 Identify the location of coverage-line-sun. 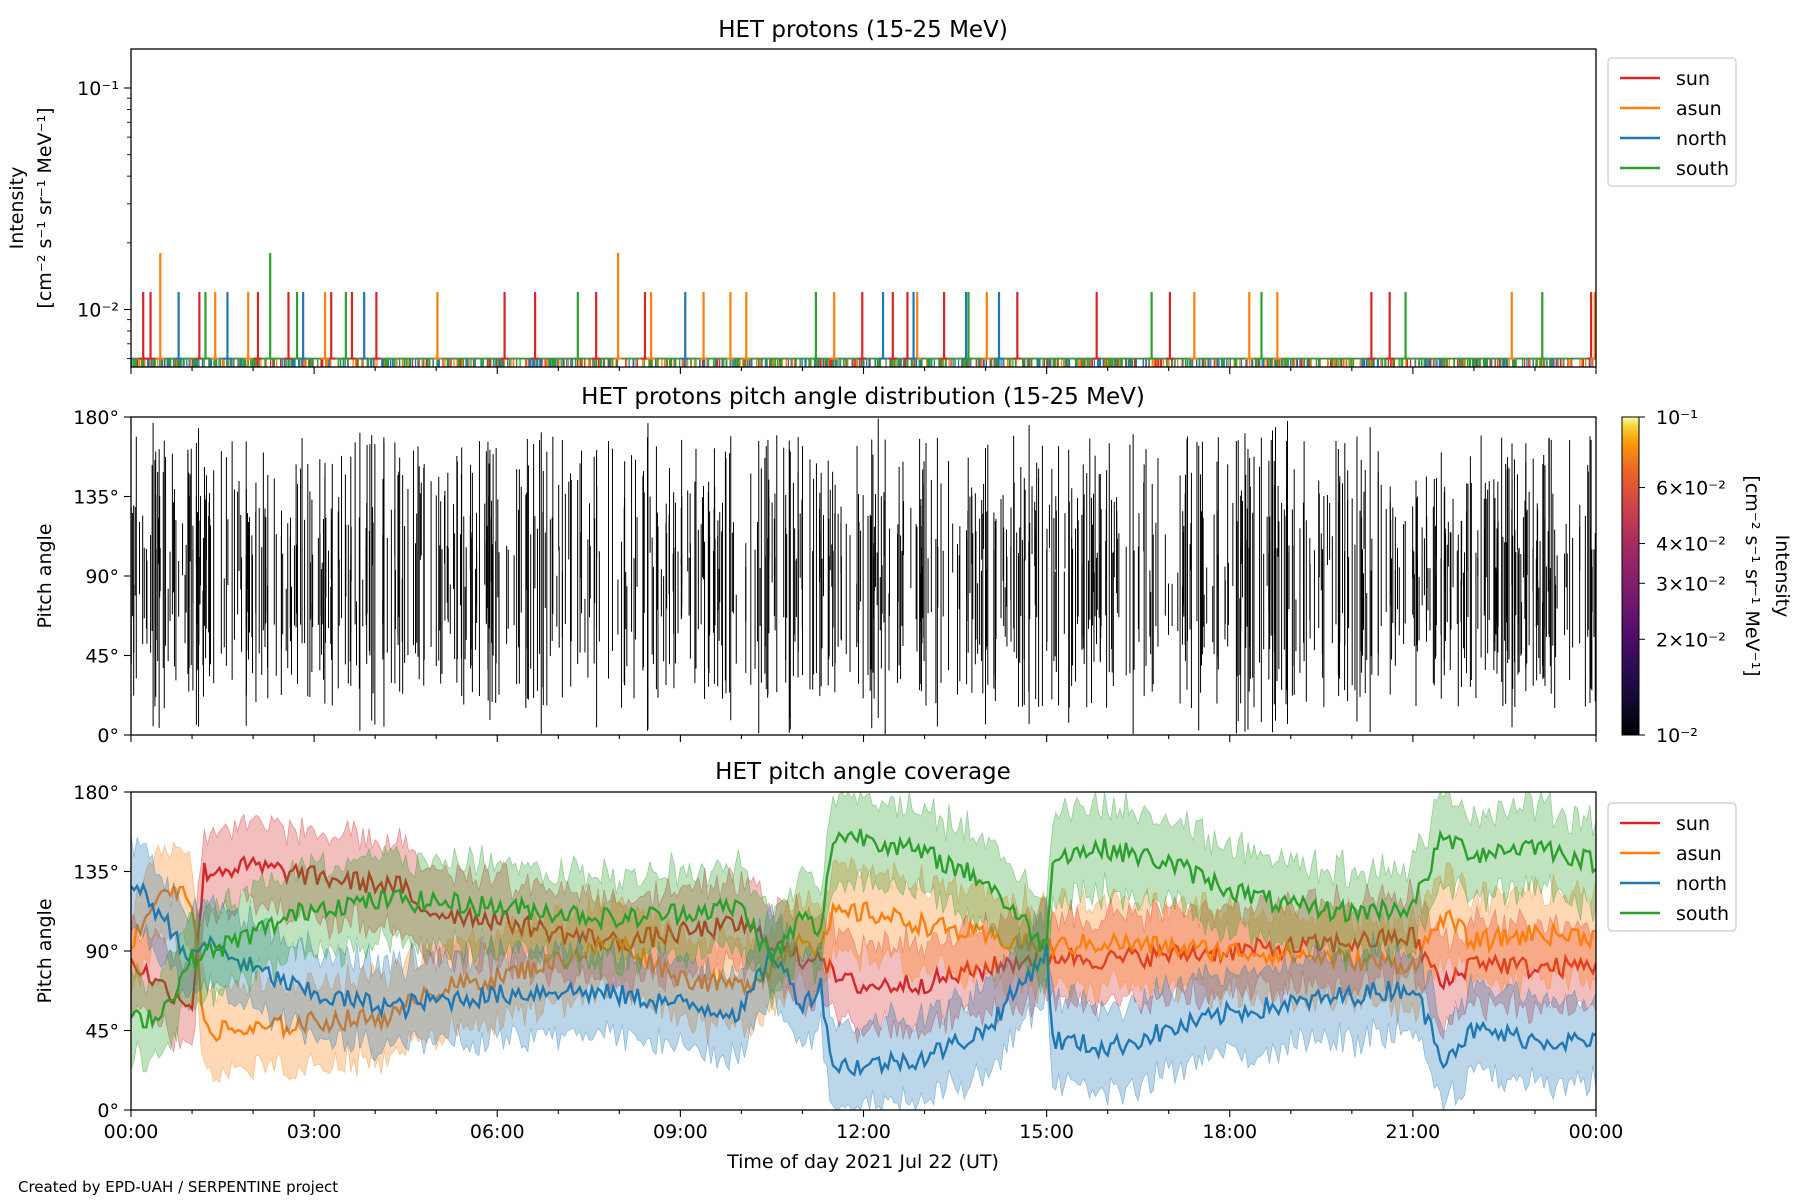
(863, 933).